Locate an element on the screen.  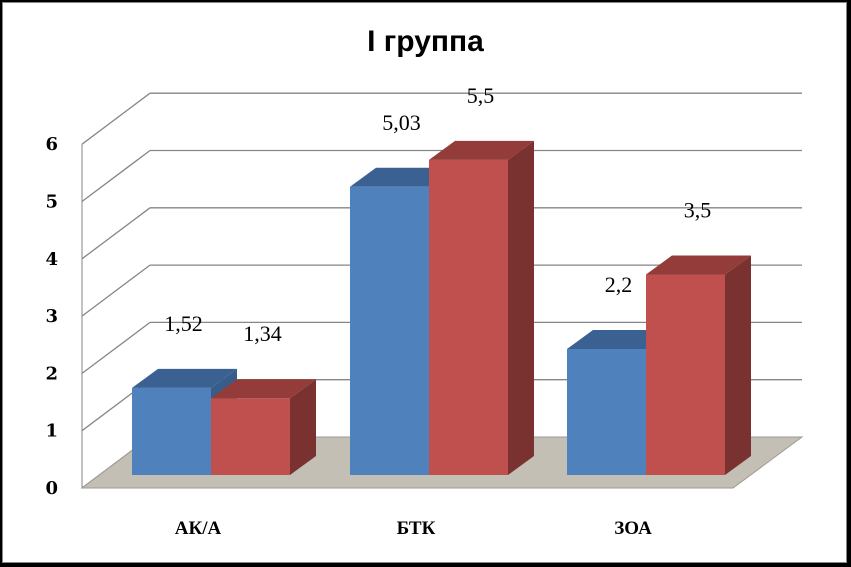
x-category-label: ЗОА is located at coordinates (633, 528).